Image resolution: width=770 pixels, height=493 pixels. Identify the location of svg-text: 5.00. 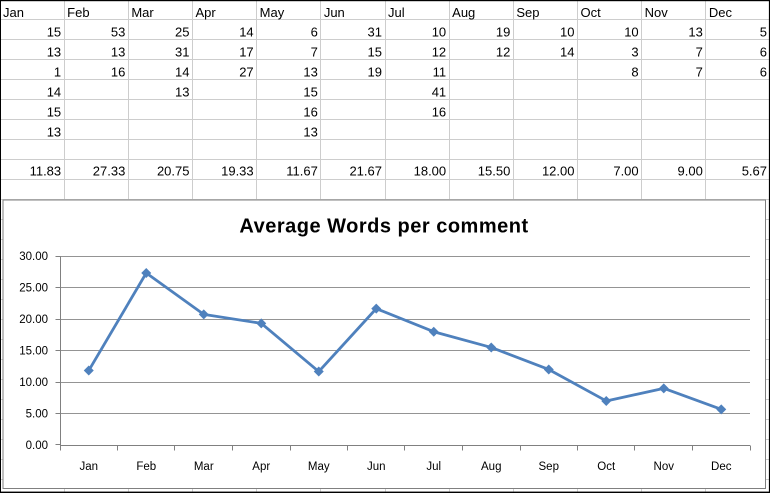
(37, 415).